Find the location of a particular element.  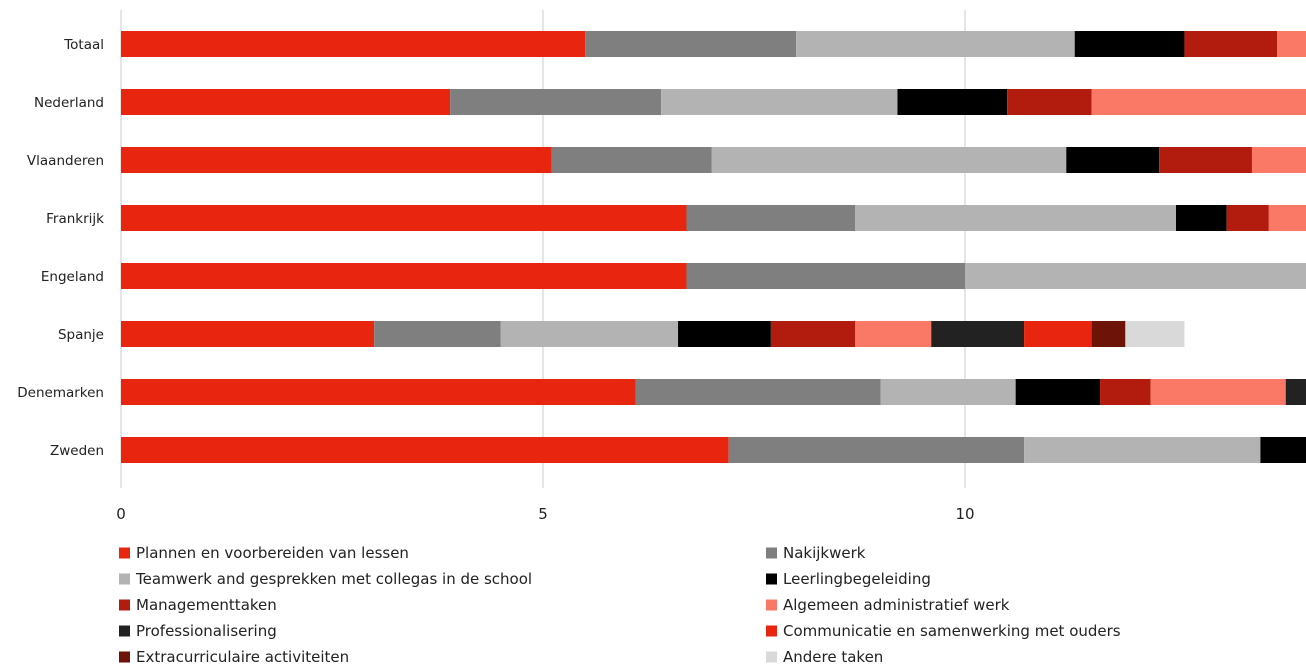

legend-label: Algemeen administratief werk is located at coordinates (896, 605).